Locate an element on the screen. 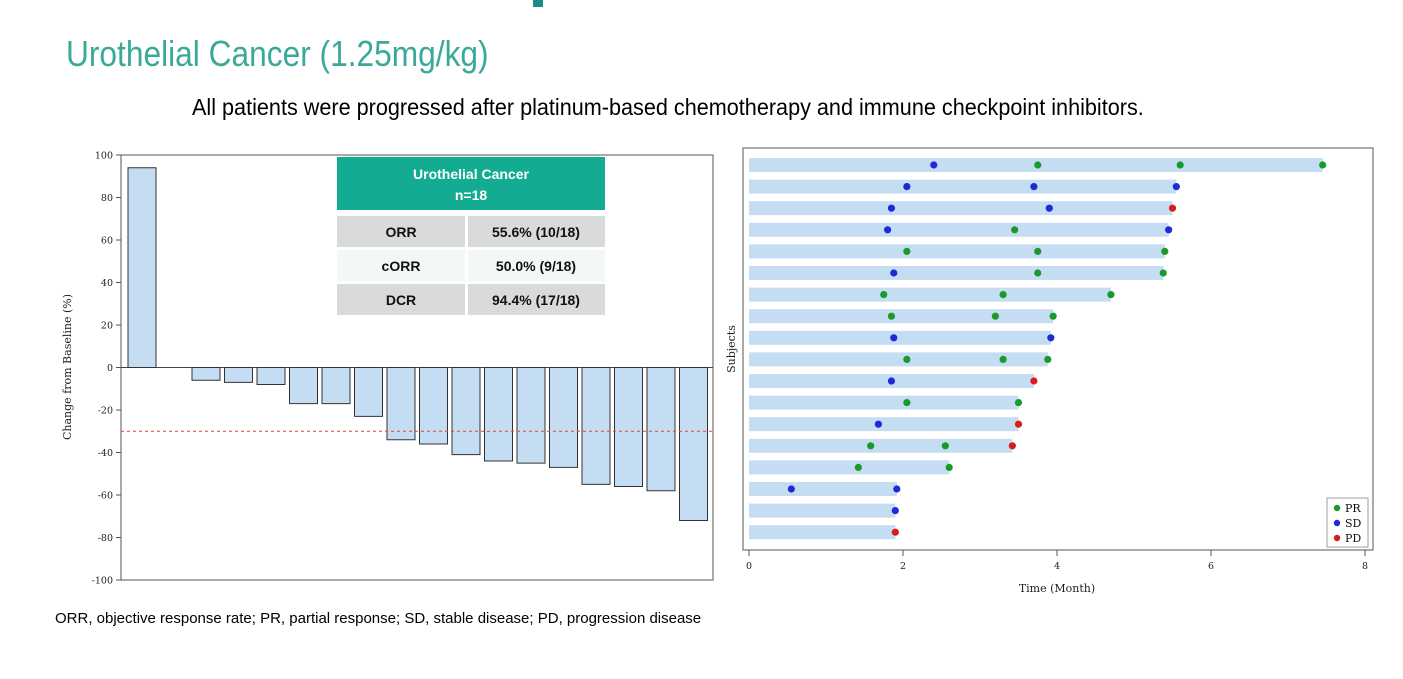  table-header-title: Urothelial Cancer is located at coordinates (471, 174).